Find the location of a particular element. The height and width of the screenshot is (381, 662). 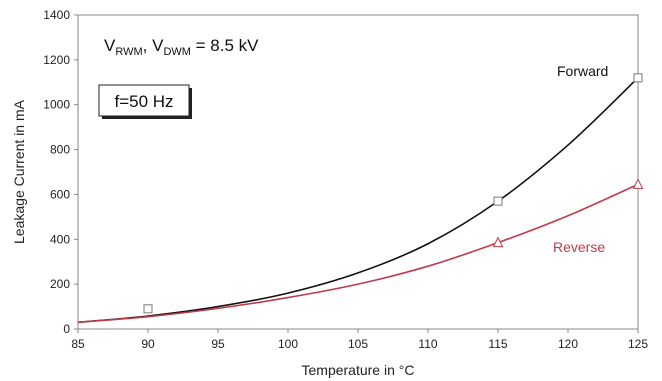

x-axis-ticks: 85 90 95 100 105 110 115 120 125 is located at coordinates (359, 340).